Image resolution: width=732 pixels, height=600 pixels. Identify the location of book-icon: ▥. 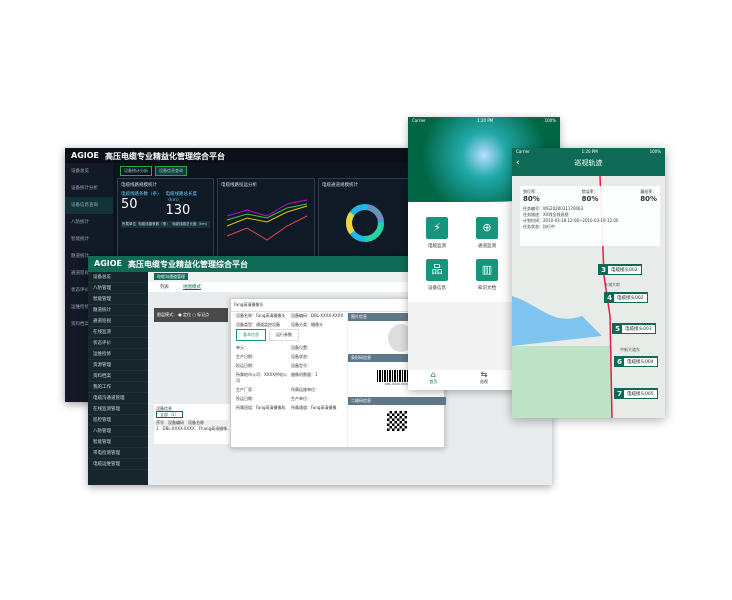
(487, 270).